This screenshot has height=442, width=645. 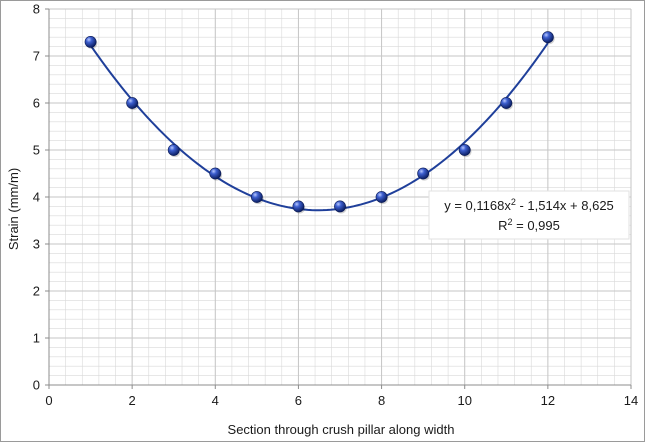 I want to click on y-tick-label: 3, so click(x=36, y=244).